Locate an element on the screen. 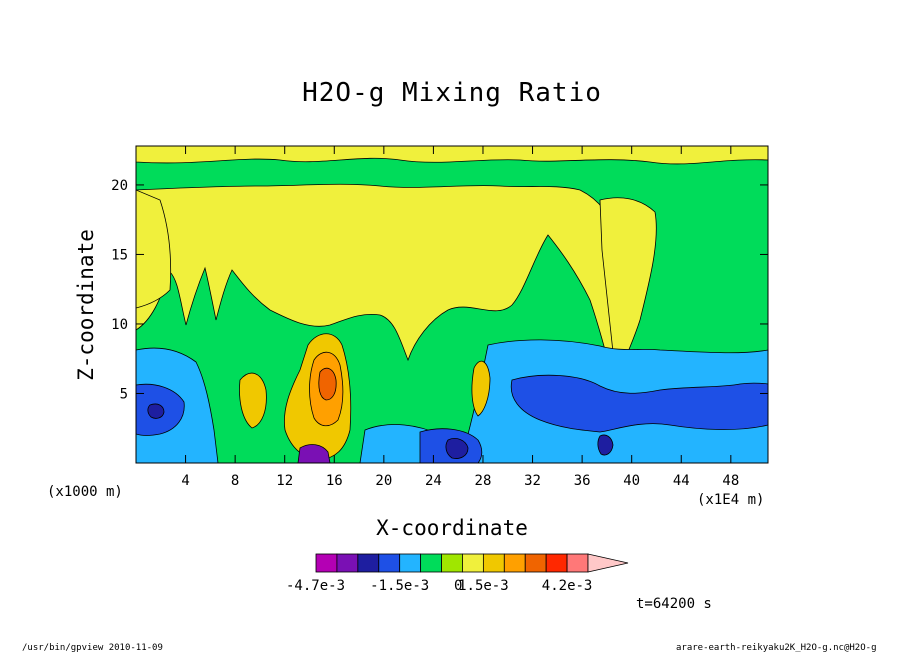 The image size is (904, 654). y-tick-label: 20 is located at coordinates (119, 186).